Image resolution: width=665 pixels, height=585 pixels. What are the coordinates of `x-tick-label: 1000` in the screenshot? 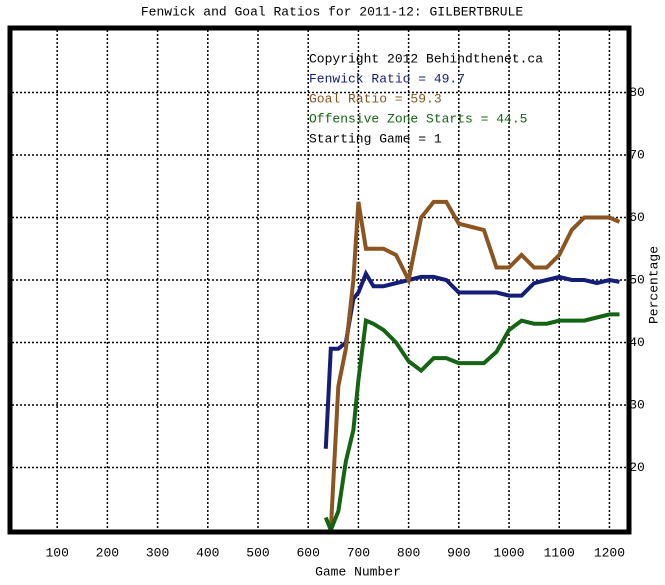 It's located at (508, 552).